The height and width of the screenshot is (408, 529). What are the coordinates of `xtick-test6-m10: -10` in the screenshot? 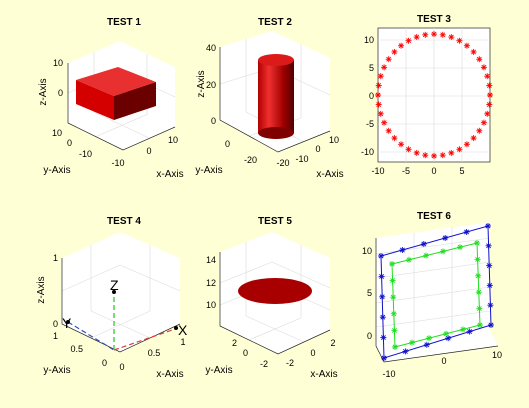 It's located at (388, 374).